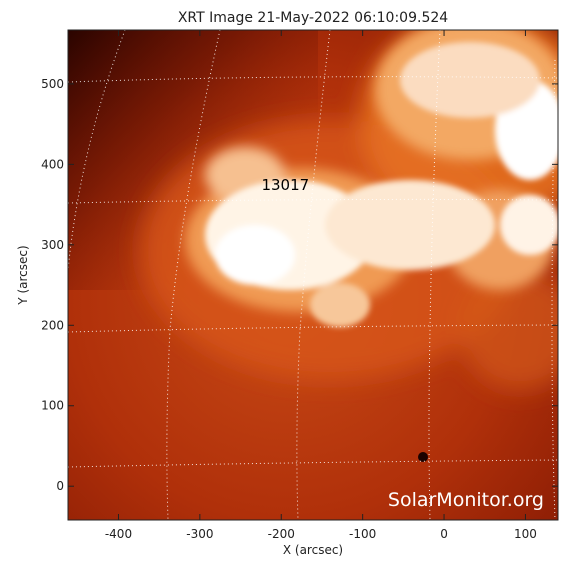  I want to click on active-region-labels: 13017, so click(285, 185).